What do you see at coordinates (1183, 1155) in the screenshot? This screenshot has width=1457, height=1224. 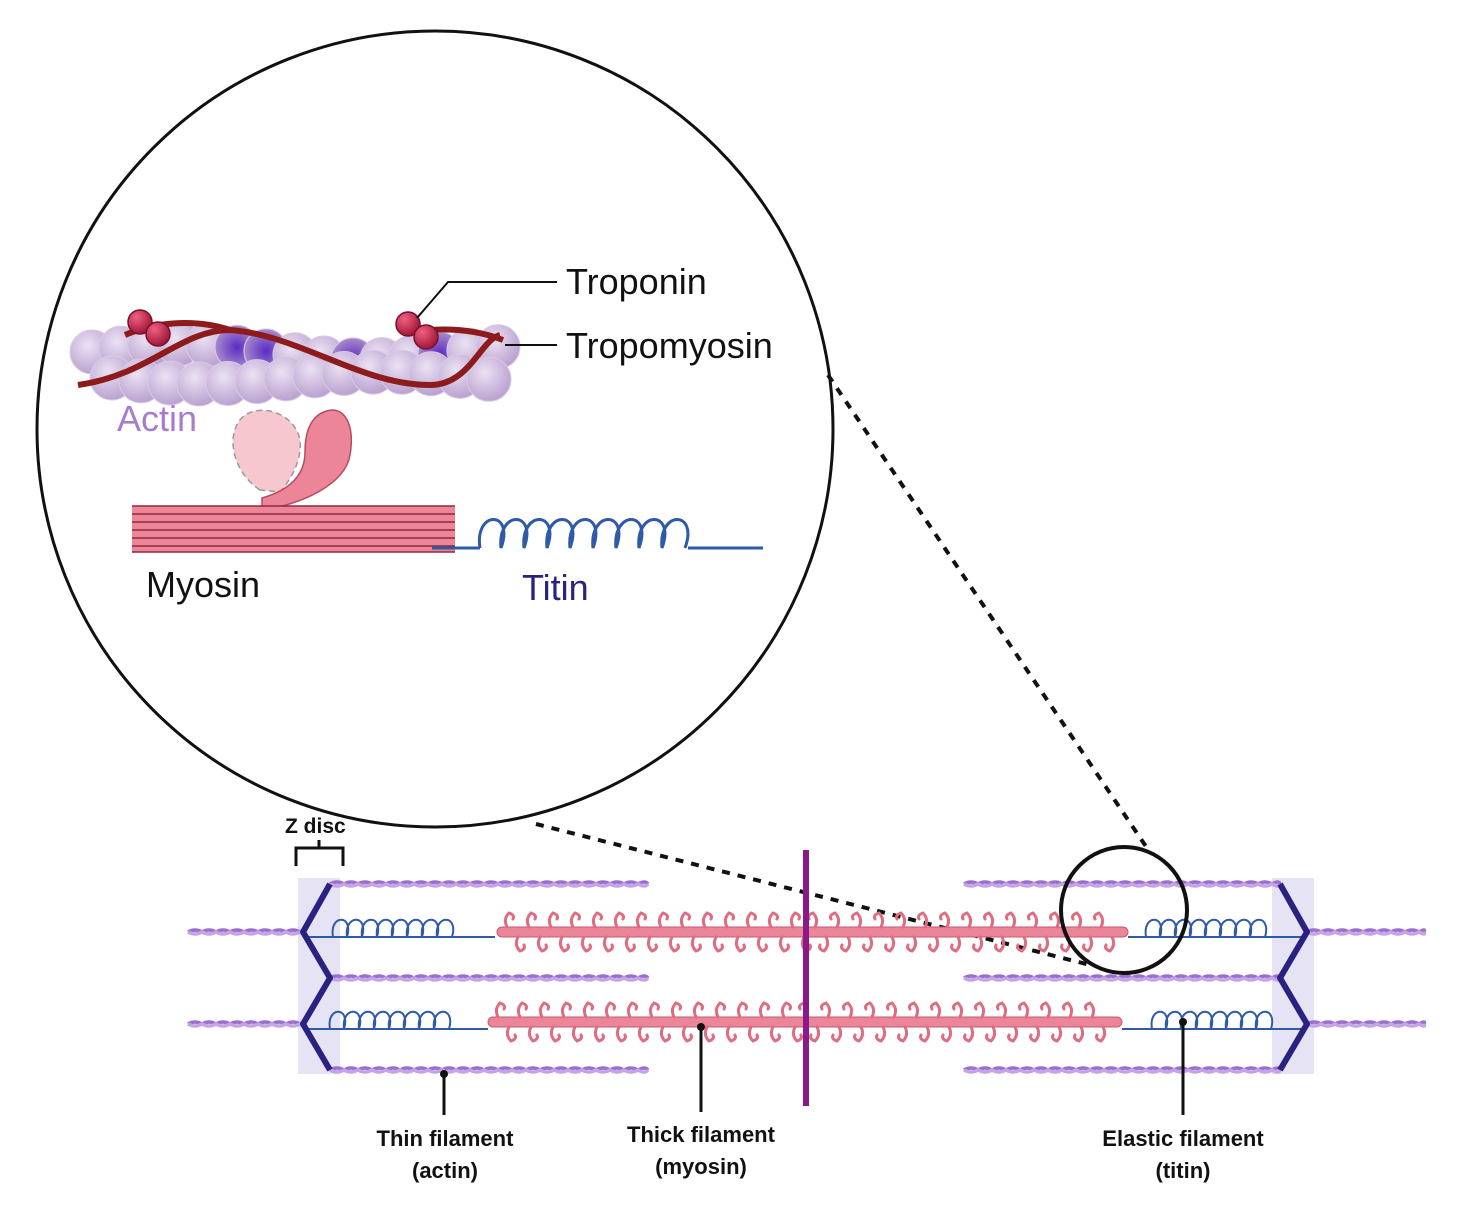 I see `elastic-filament-label: Elastic filament (titin)` at bounding box center [1183, 1155].